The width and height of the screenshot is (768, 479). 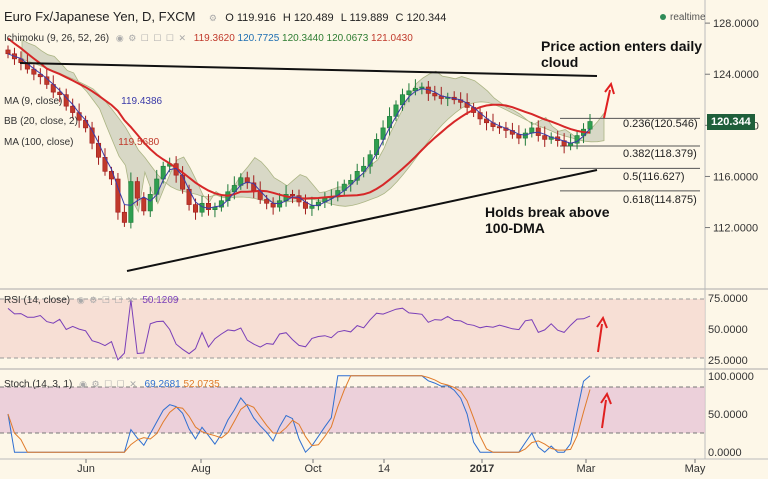 I want to click on lower-trendline, so click(x=362, y=220).